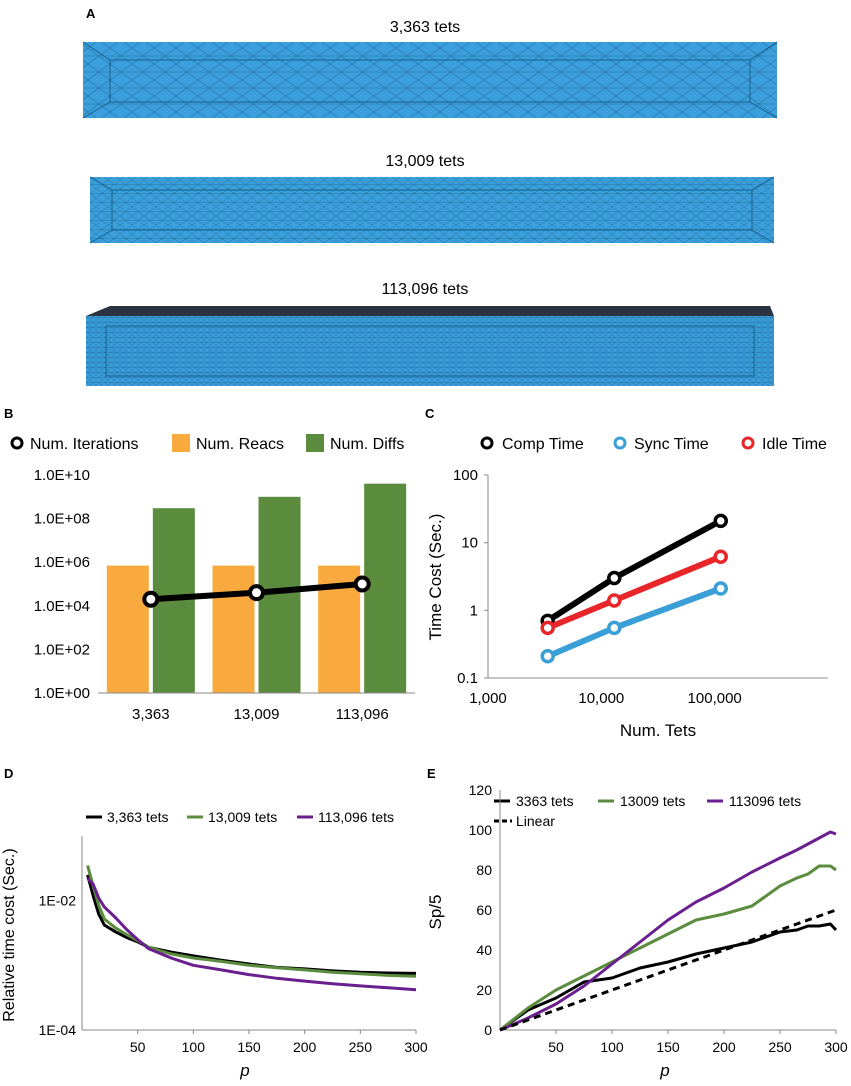  I want to click on x-tick-label-d: 300, so click(416, 1047).